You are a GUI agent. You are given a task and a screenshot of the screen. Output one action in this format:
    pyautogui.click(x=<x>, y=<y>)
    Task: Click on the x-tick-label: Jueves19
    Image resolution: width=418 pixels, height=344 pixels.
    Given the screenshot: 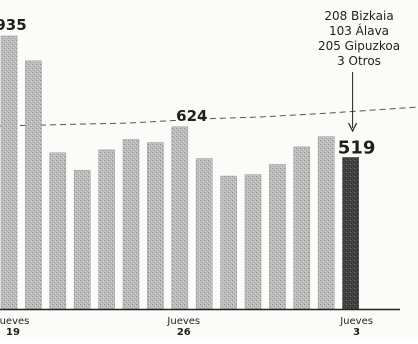 What is the action you would take?
    pyautogui.click(x=14, y=327)
    